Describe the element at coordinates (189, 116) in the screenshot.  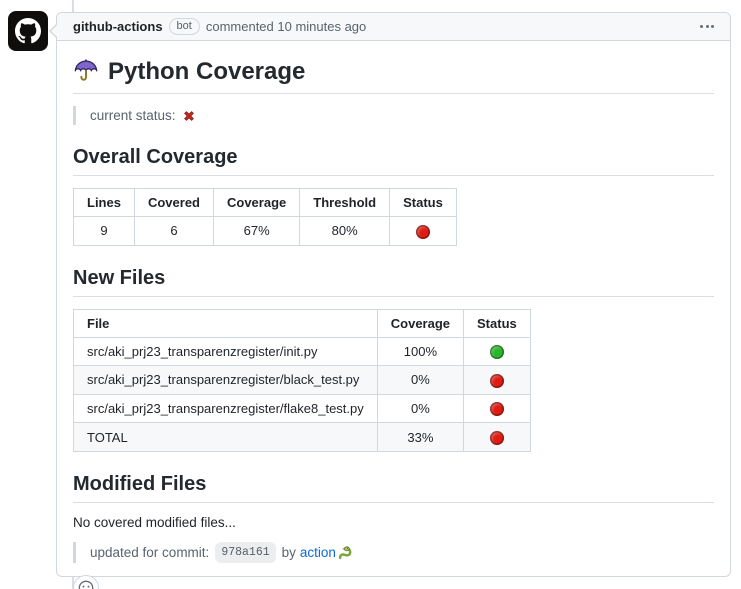
I see `cross-mark-icon` at that location.